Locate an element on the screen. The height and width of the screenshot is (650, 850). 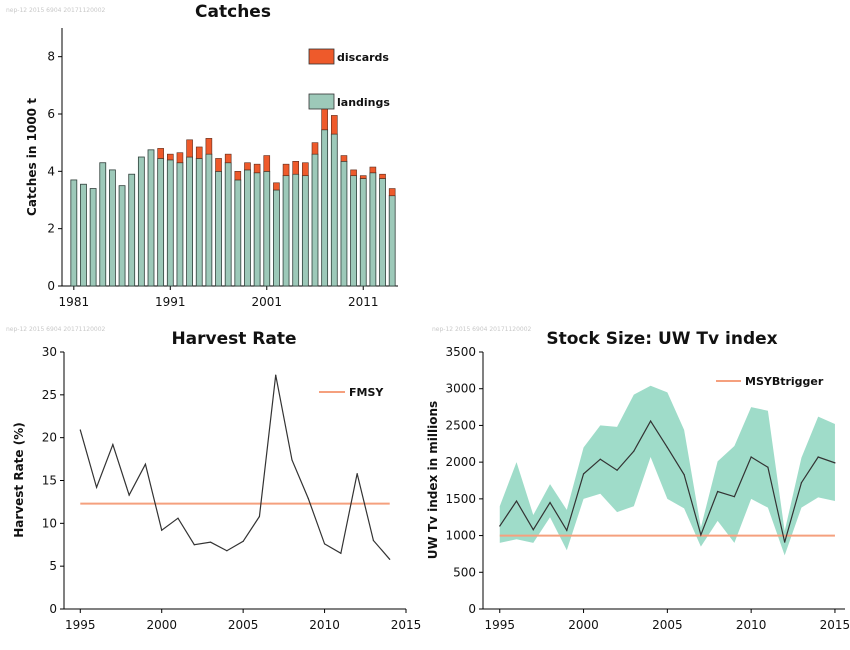
watermark-catches: nep-12 2015 6904 20171120002 is located at coordinates (56, 10).